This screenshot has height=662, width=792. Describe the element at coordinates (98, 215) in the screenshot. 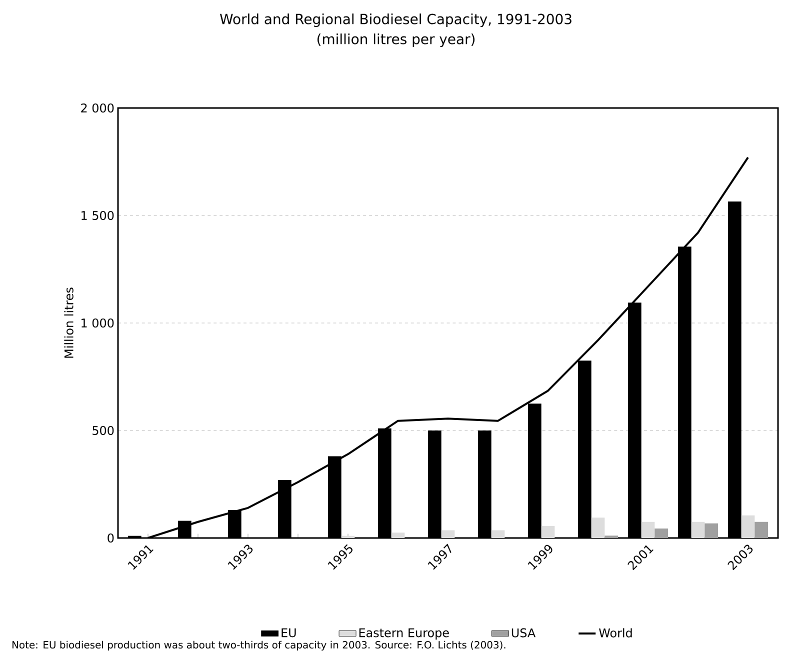

I see `y-tick-label: 1 500` at that location.